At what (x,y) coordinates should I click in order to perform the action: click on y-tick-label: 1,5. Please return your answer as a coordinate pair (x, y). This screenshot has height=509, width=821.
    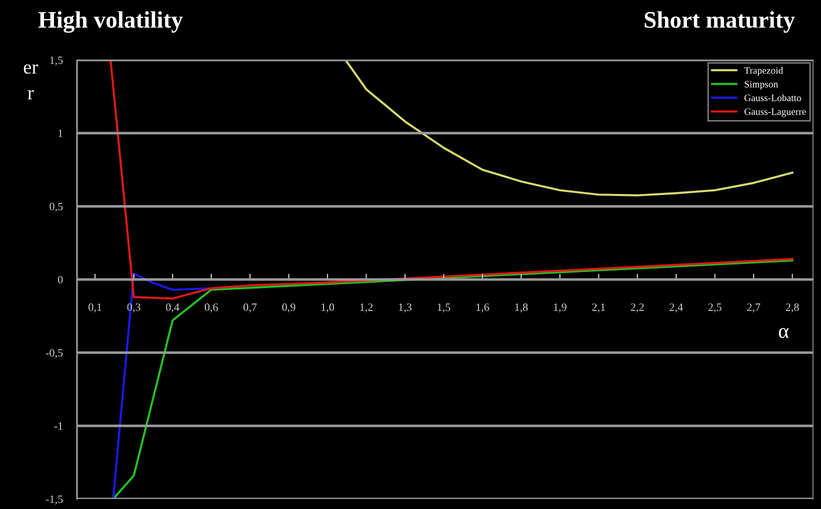
    Looking at the image, I should click on (56, 61).